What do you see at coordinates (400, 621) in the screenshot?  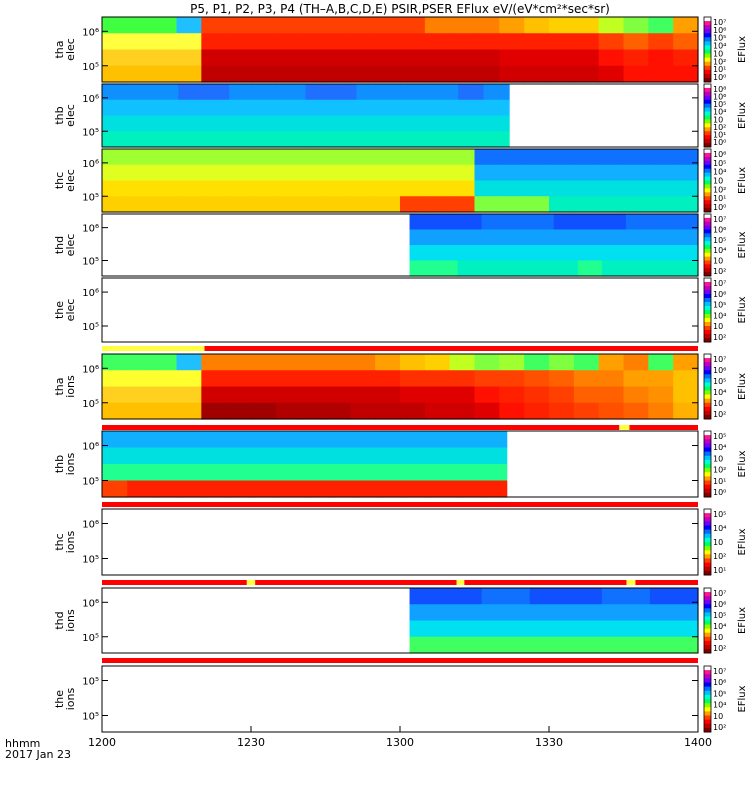 I see `panel-thd-ions: 10⁶10⁵thdions10⁷10⁶10⁵10⁴10⁳10²EFlux` at bounding box center [400, 621].